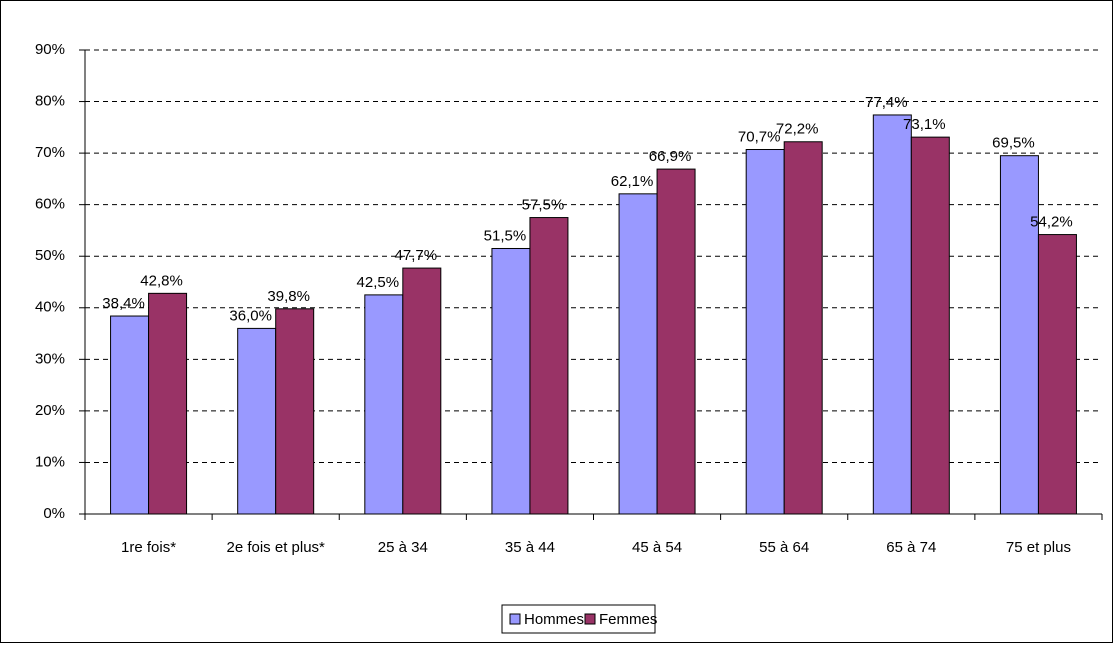 Image resolution: width=1113 pixels, height=648 pixels. Describe the element at coordinates (784, 547) in the screenshot. I see `x-tick-label: 55 à 64` at that location.